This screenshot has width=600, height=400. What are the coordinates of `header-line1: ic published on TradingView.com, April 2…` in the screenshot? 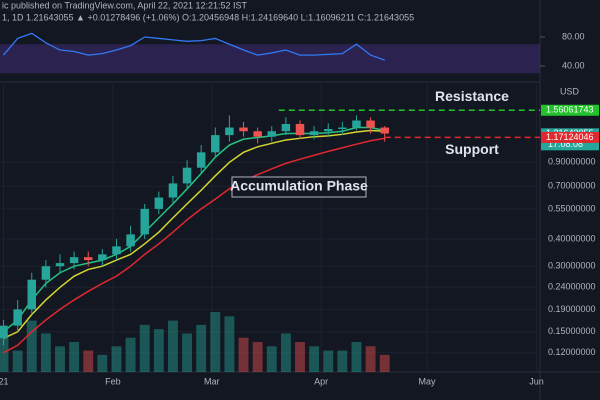 It's located at (124, 5).